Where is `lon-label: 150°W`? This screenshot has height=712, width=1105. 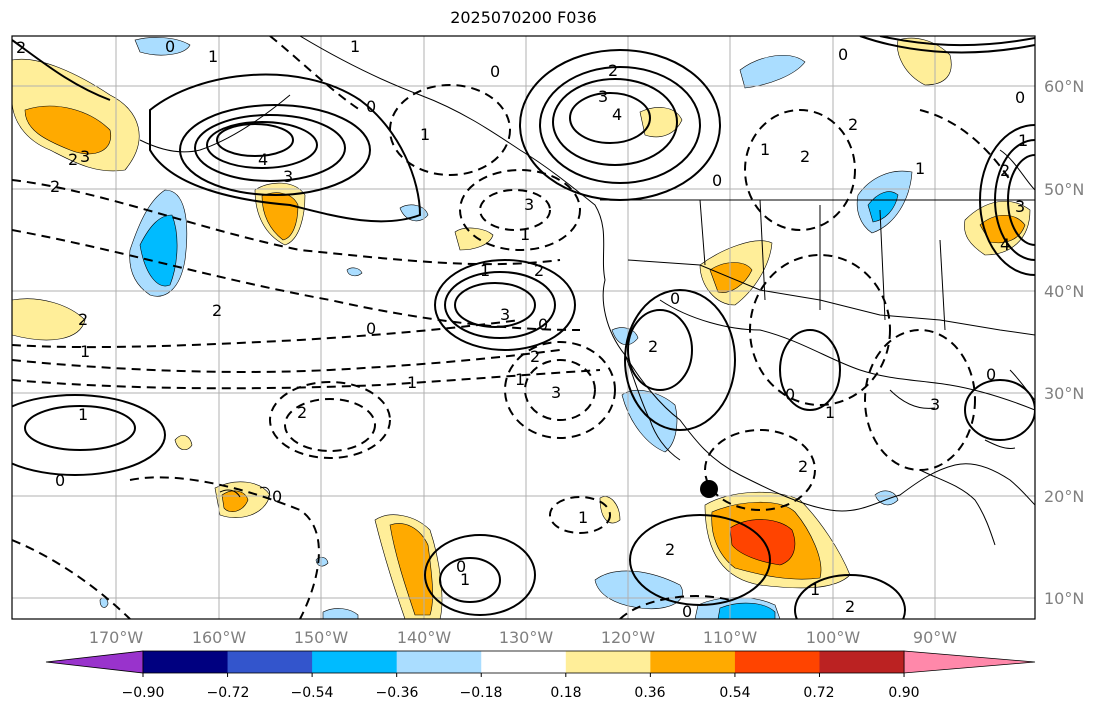
lon-label: 150°W is located at coordinates (321, 637).